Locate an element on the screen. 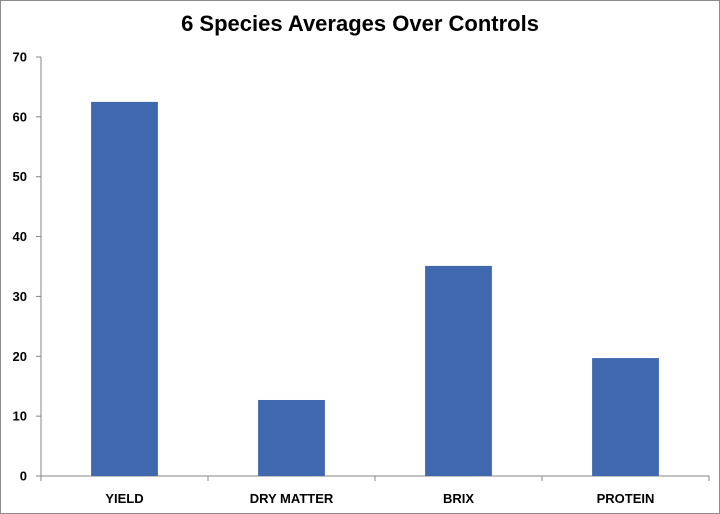  bar-yield is located at coordinates (124, 289).